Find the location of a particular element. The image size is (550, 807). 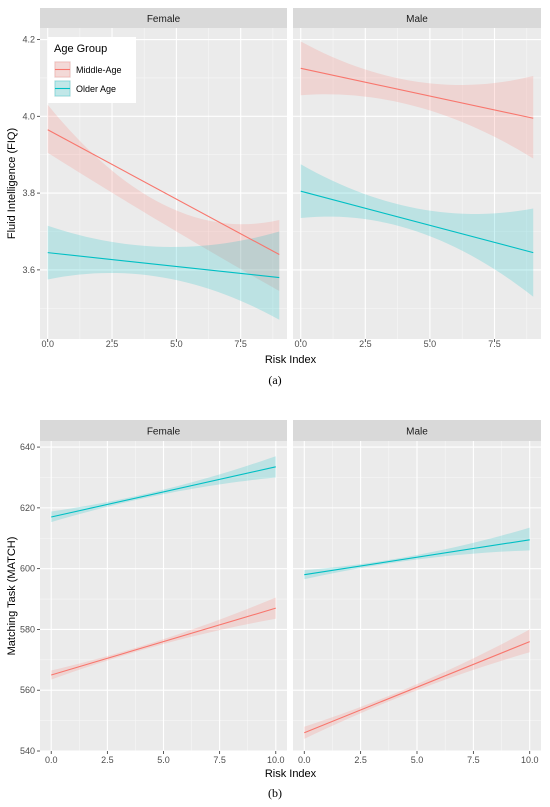

figure-caption: (b) is located at coordinates (275, 793).